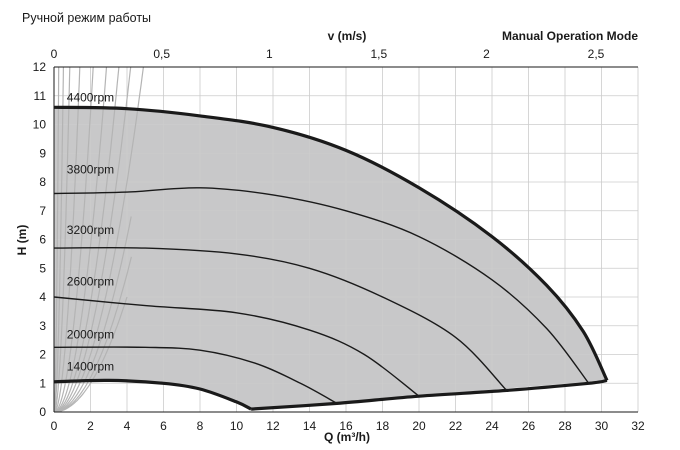 The height and width of the screenshot is (450, 680). I want to click on x-tick-label: 4, so click(127, 426).